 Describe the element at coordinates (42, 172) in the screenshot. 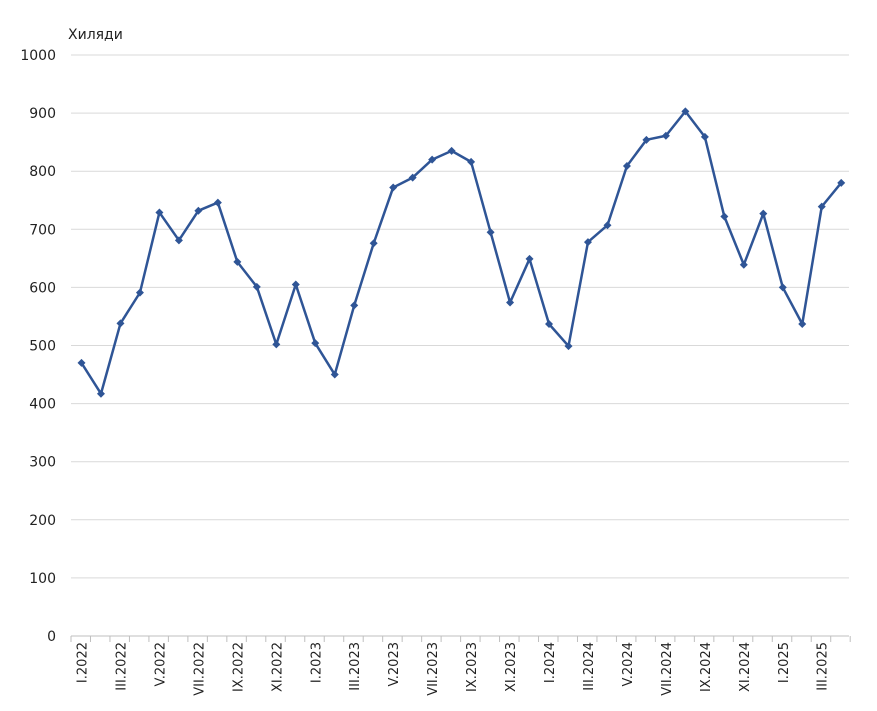

I see `y-tick-label: 800` at that location.